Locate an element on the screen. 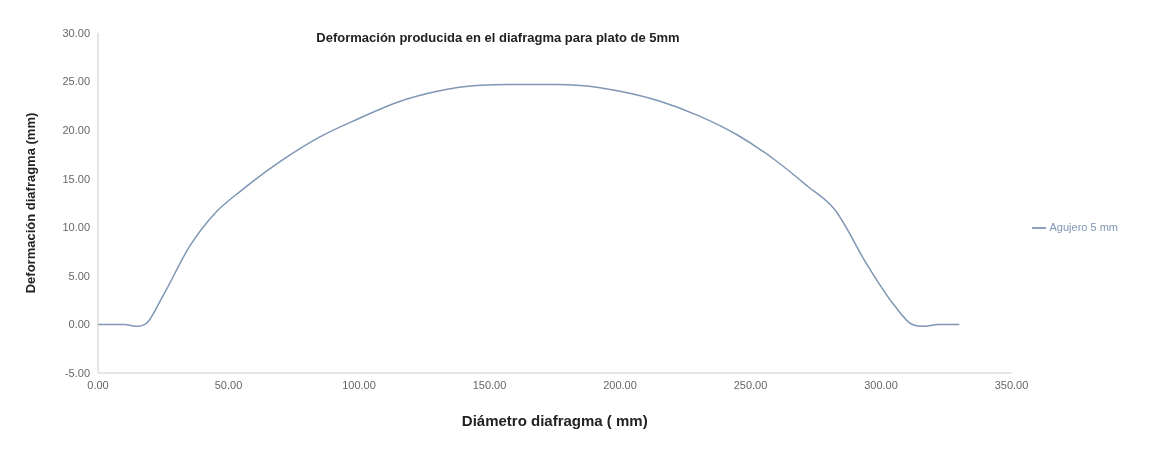  y-tick-label: 25.00 is located at coordinates (76, 81).